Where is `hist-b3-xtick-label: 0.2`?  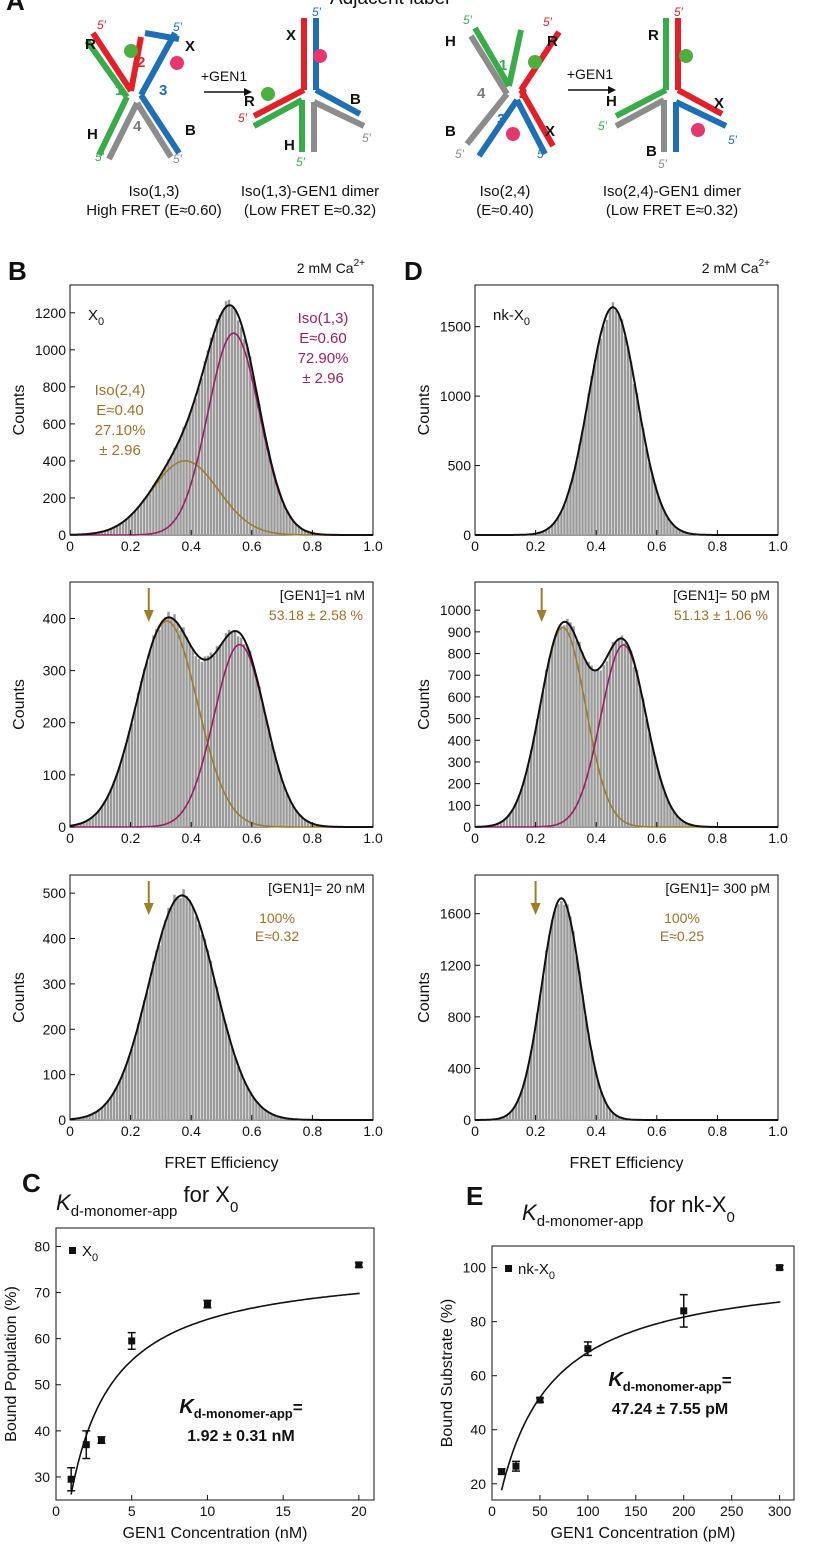 hist-b3-xtick-label: 0.2 is located at coordinates (131, 1131).